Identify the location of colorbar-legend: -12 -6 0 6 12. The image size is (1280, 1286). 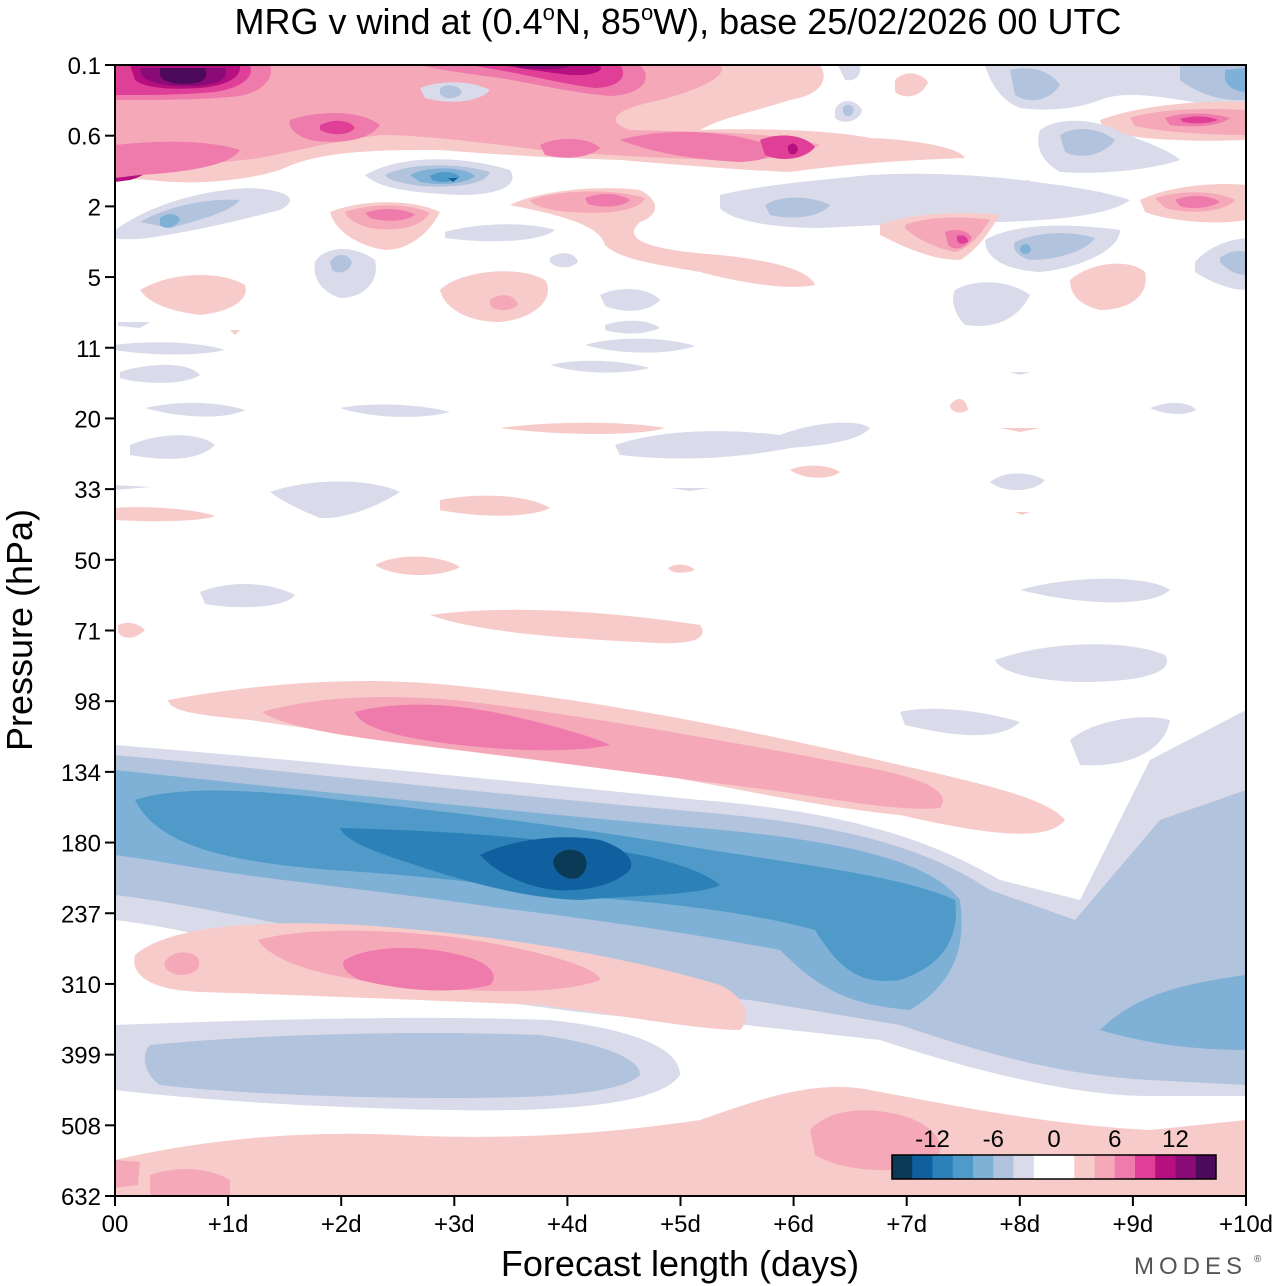
(1054, 1153).